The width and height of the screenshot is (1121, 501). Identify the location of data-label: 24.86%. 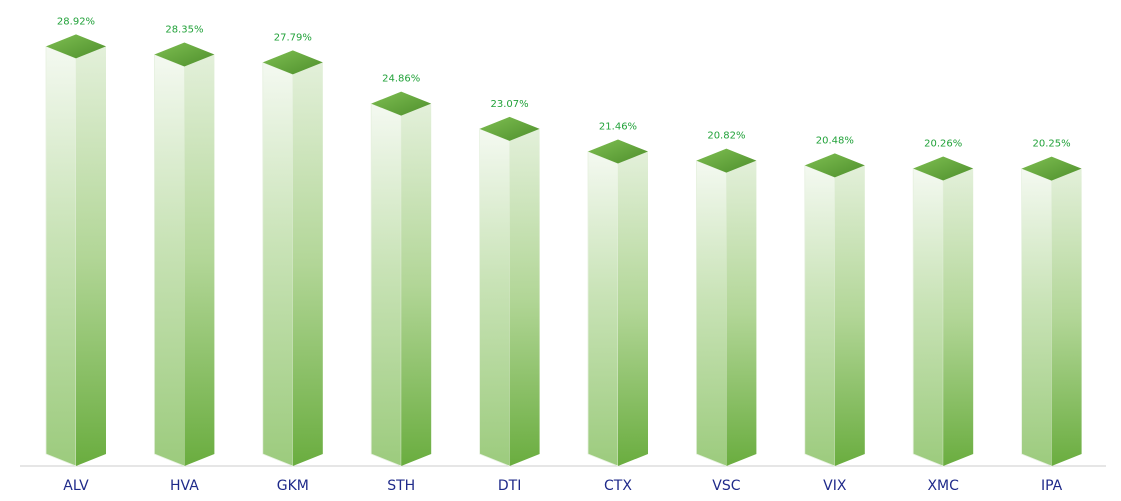
(401, 79).